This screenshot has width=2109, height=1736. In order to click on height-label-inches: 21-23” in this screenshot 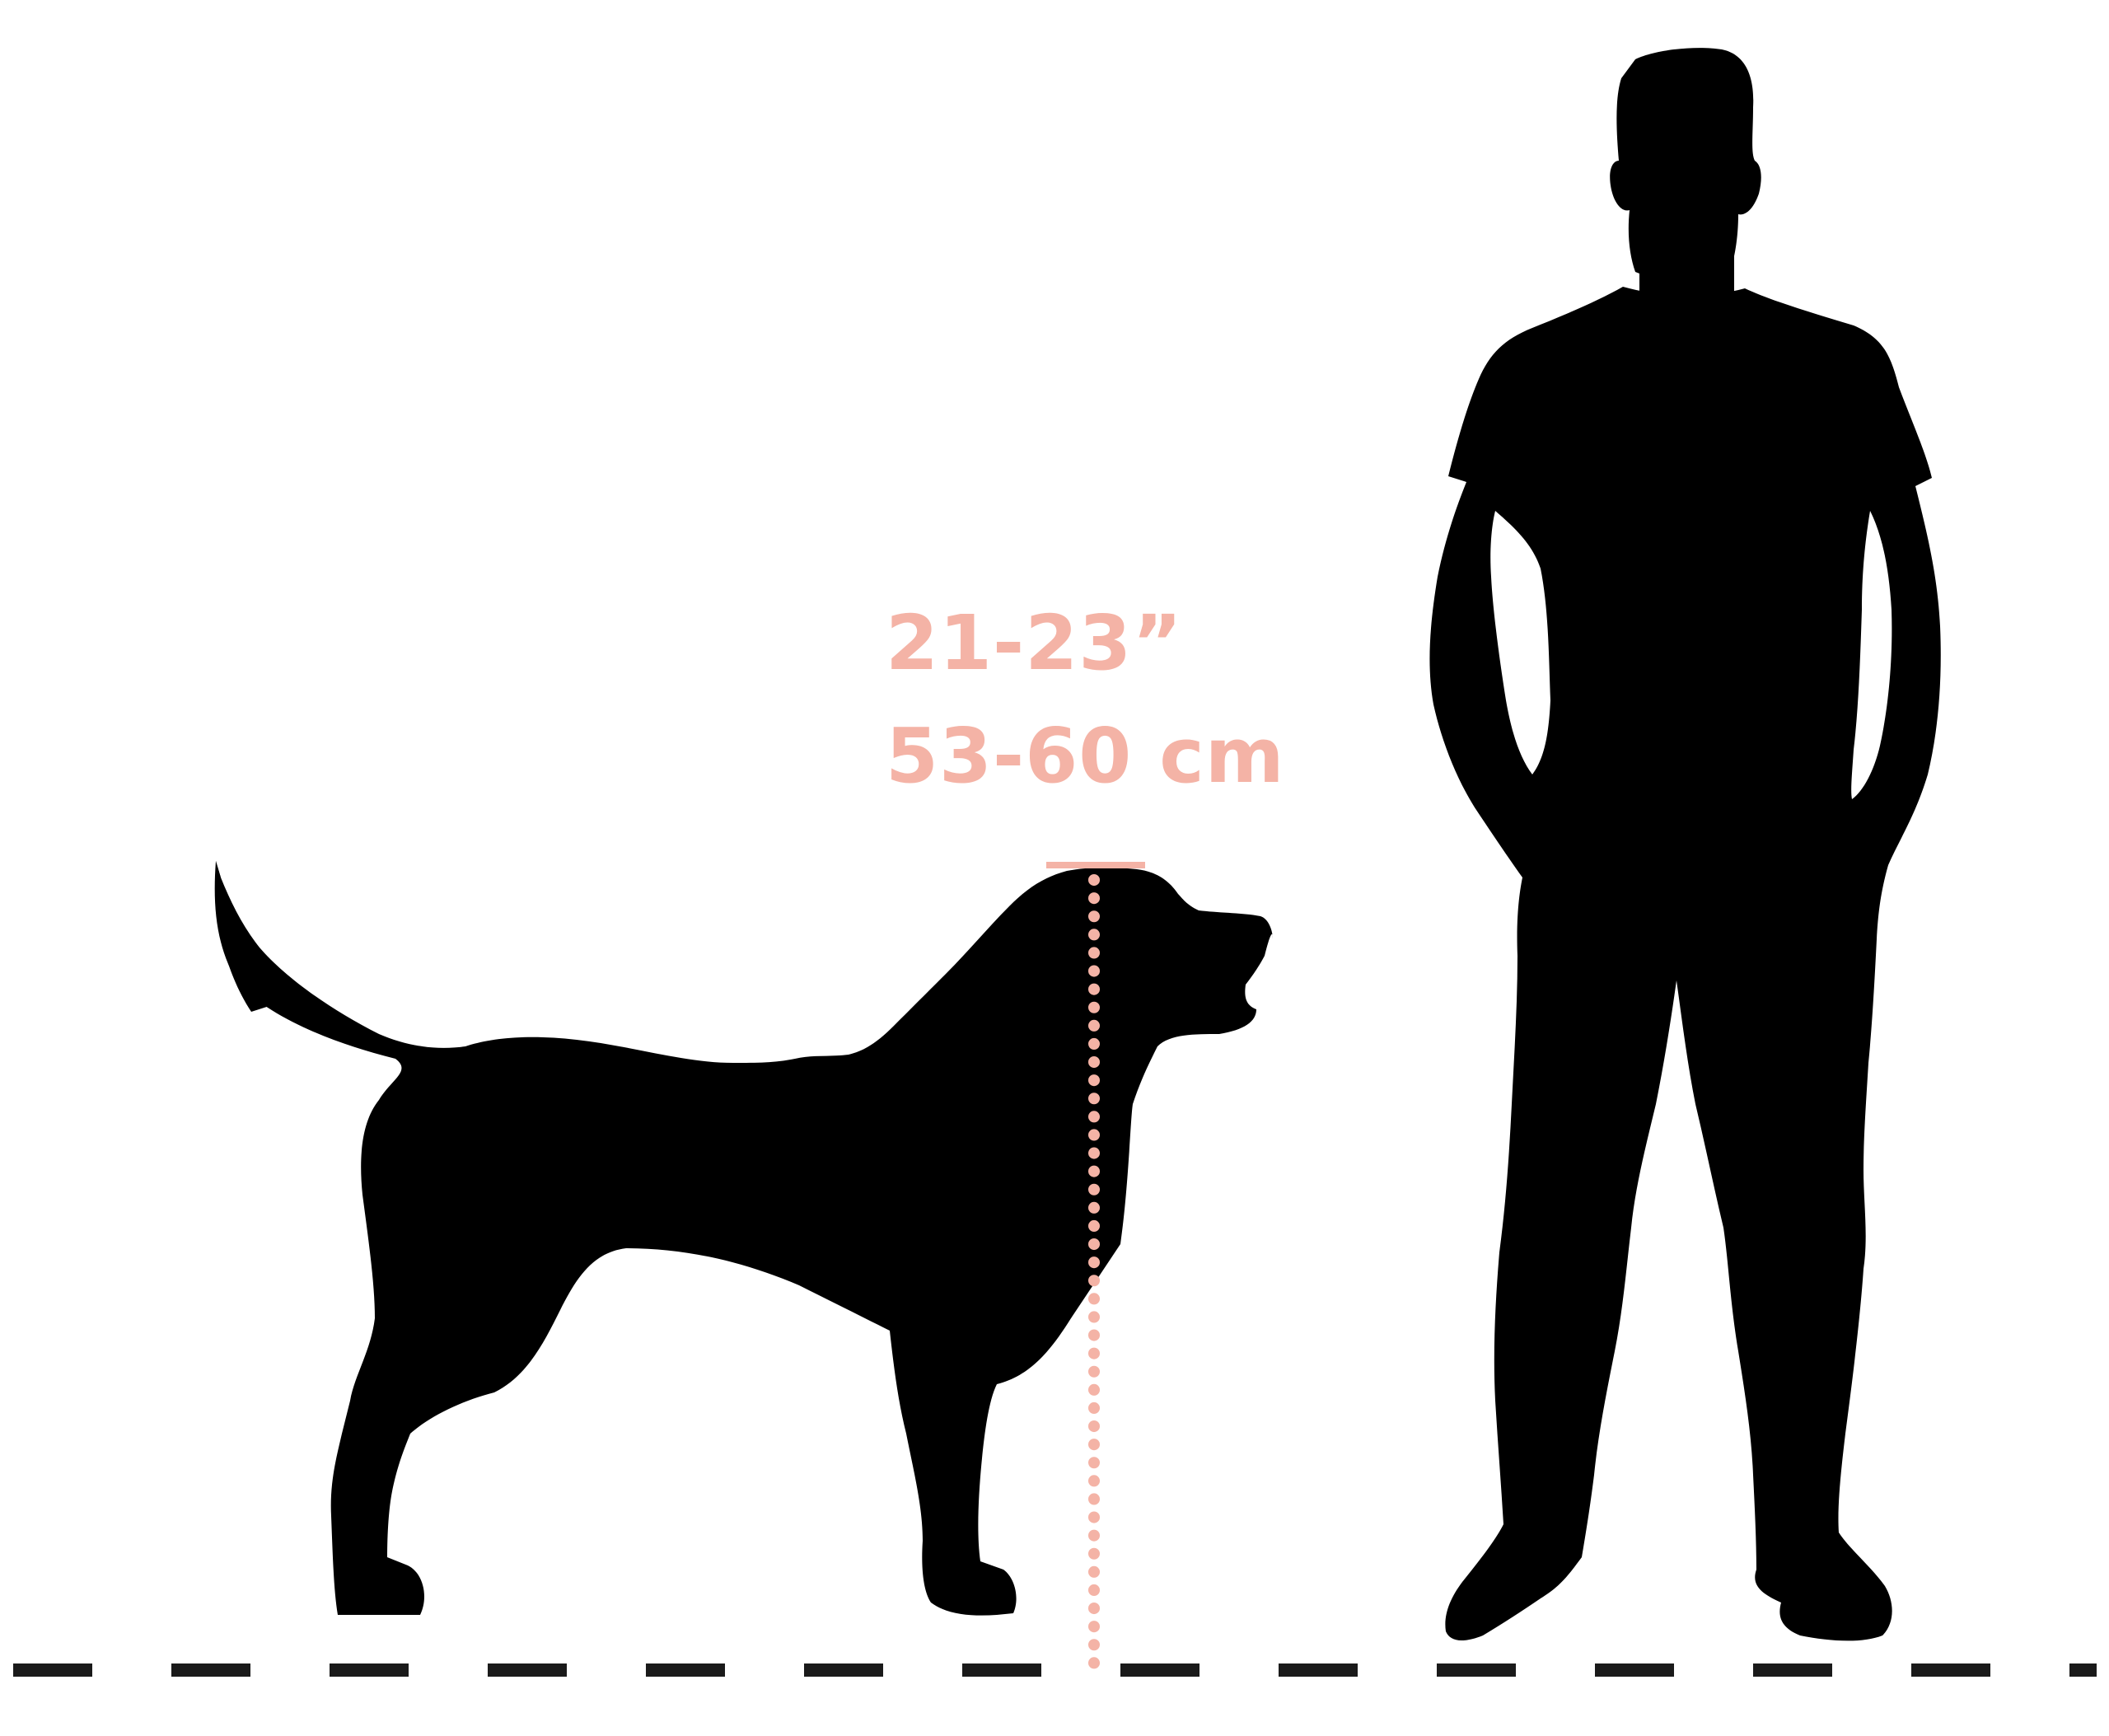, I will do `click(1035, 643)`.